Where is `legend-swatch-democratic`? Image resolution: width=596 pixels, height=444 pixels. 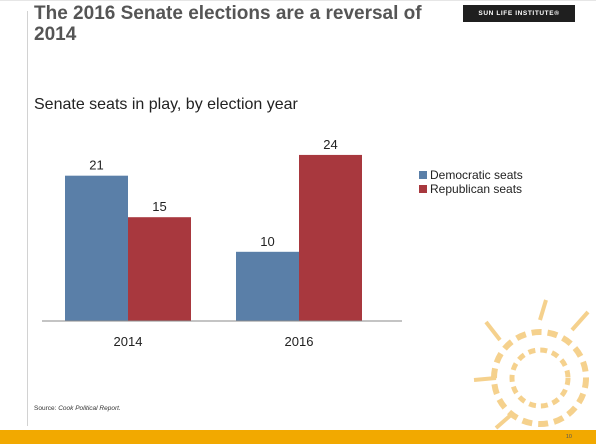 legend-swatch-democratic is located at coordinates (423, 175).